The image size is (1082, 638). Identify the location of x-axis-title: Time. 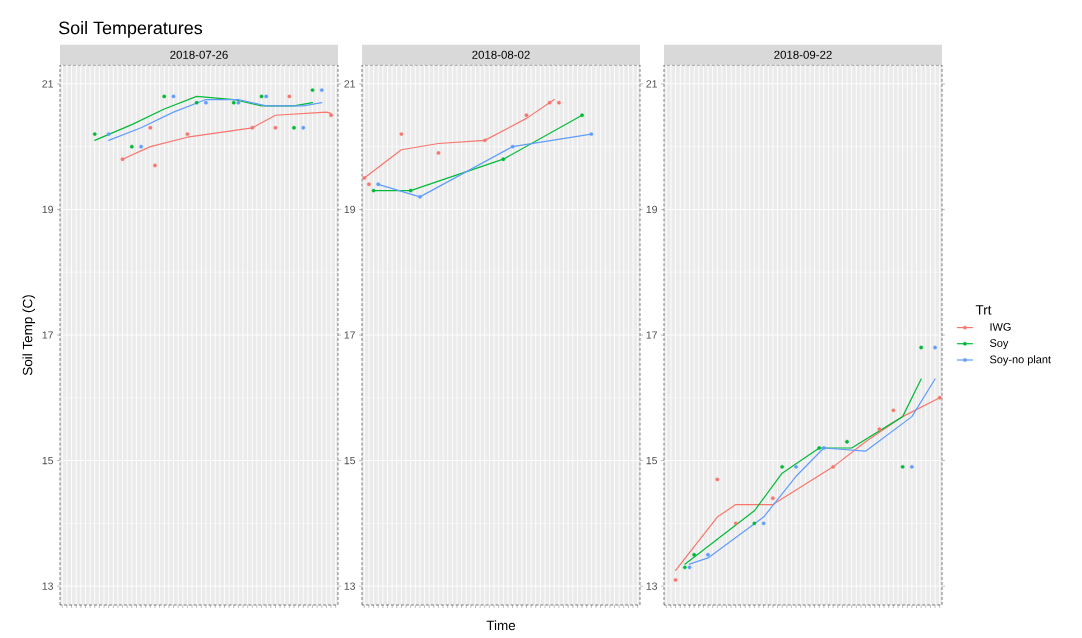
(501, 625).